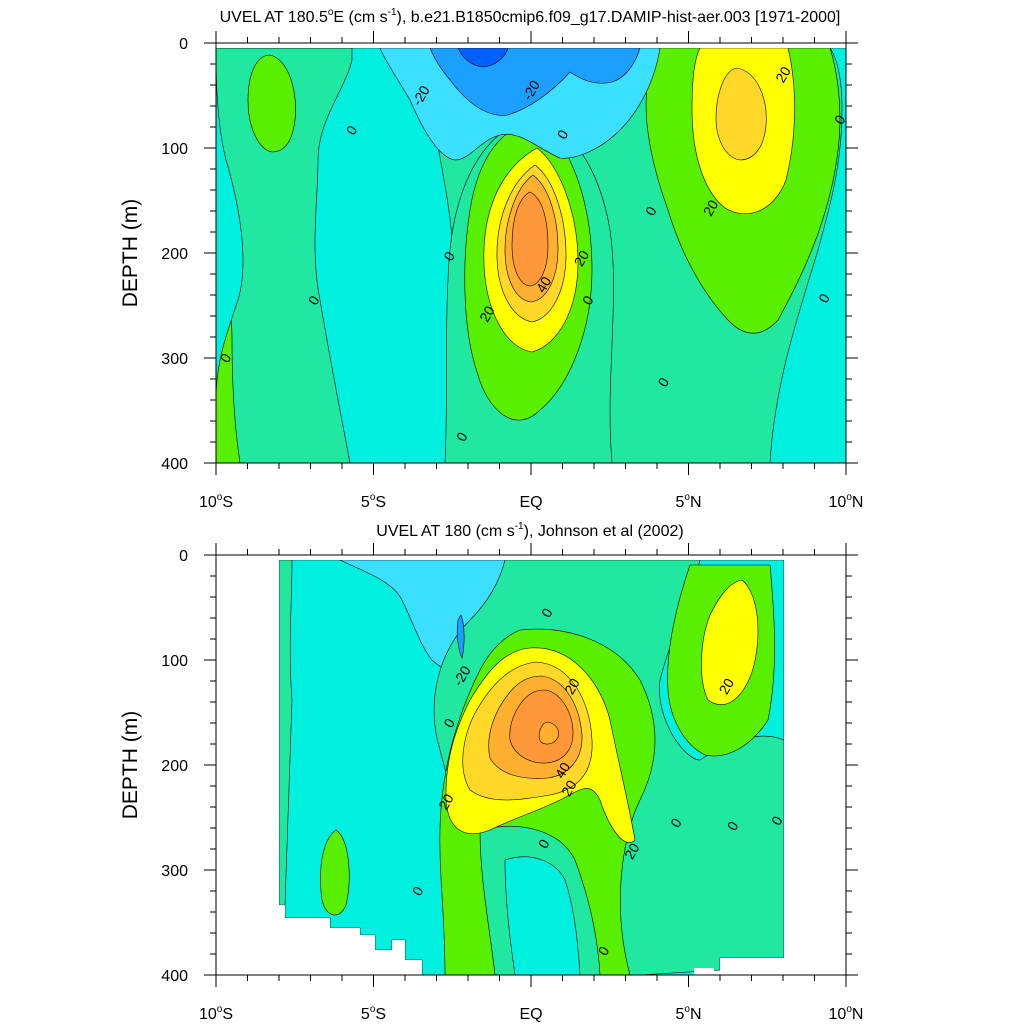 The height and width of the screenshot is (1024, 1024). What do you see at coordinates (542, 915) in the screenshot?
I see `obs-region-neg10-0-deep` at bounding box center [542, 915].